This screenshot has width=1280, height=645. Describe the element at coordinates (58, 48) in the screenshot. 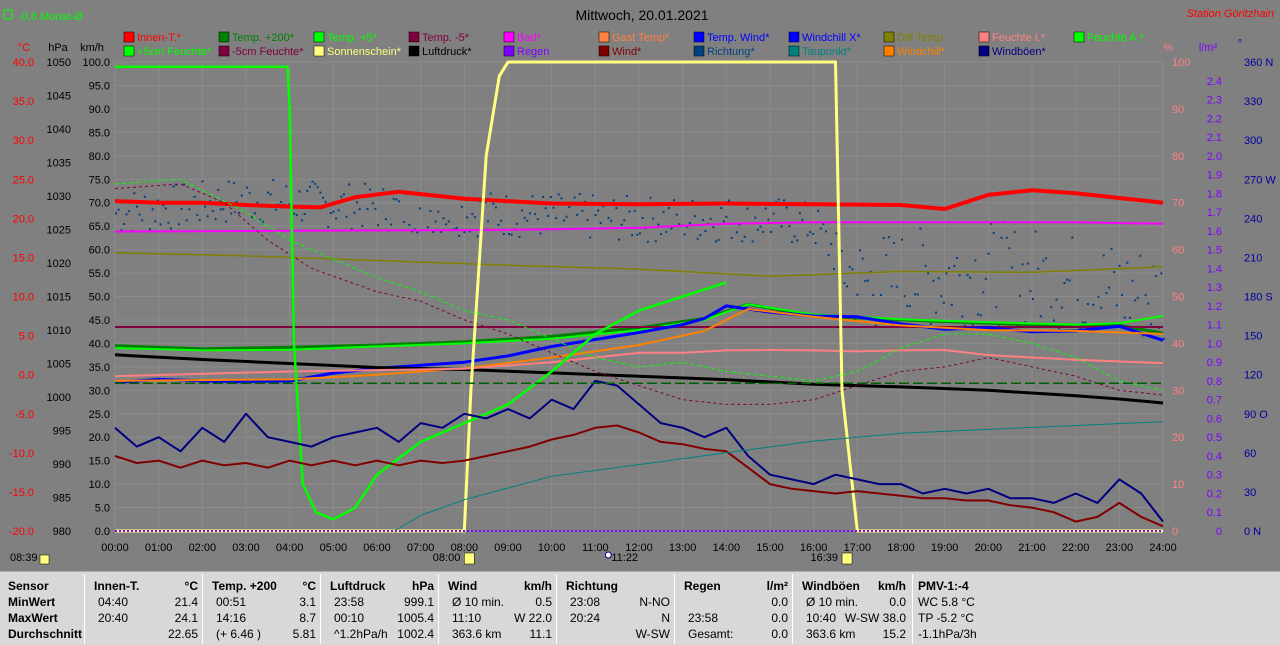

I see `pressure-axis-unit: hPa` at that location.